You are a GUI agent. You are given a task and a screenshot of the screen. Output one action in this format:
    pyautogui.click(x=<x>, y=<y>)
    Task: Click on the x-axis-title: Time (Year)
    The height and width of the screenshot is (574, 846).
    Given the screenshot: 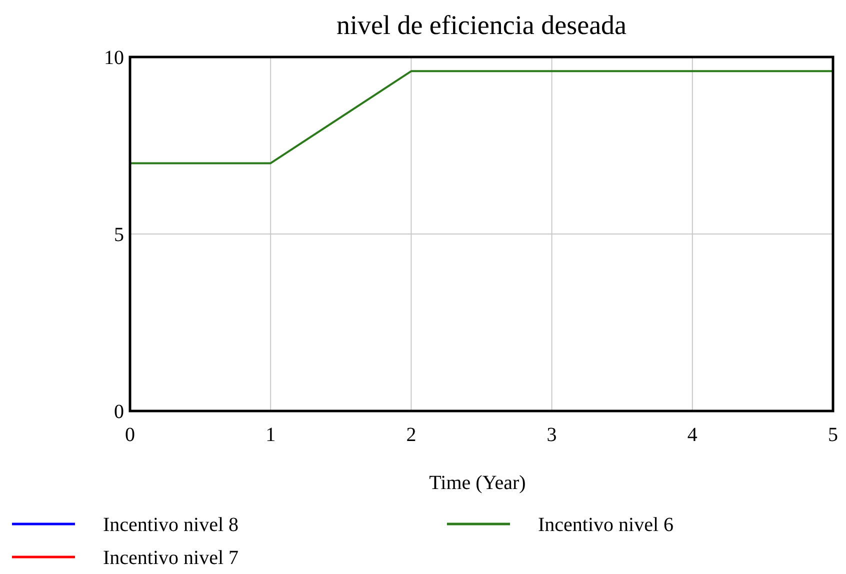 What is the action you would take?
    pyautogui.click(x=477, y=483)
    